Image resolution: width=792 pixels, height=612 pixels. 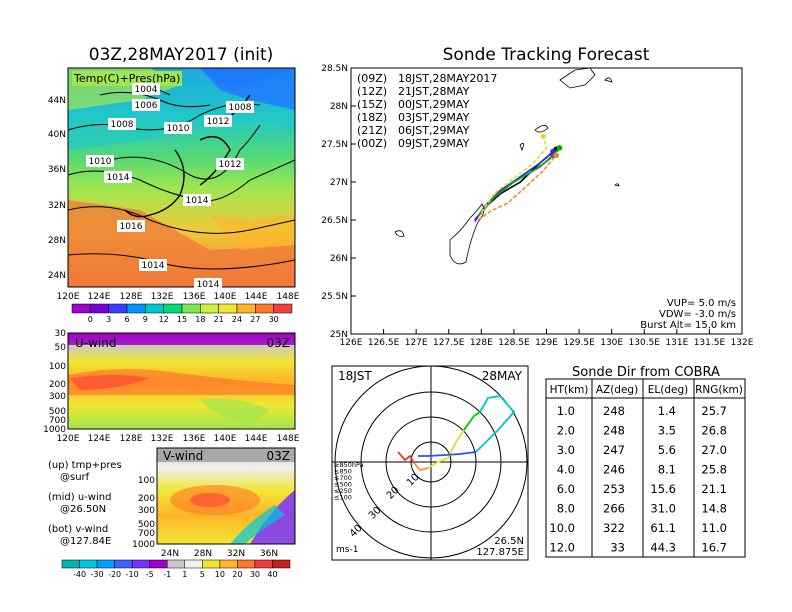 What do you see at coordinates (178, 439) in the screenshot?
I see `uwind-lon-ticks: 120E 124E 128E 132E 136E 140E 144E 148E` at bounding box center [178, 439].